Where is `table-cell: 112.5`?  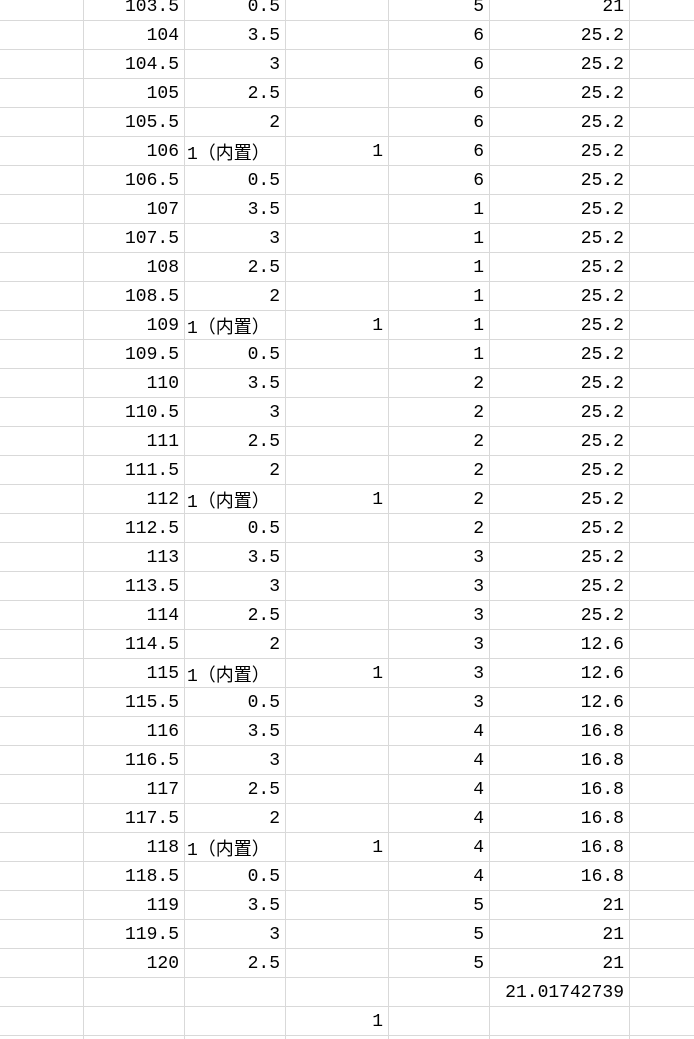
table-cell: 112.5 is located at coordinates (134, 528).